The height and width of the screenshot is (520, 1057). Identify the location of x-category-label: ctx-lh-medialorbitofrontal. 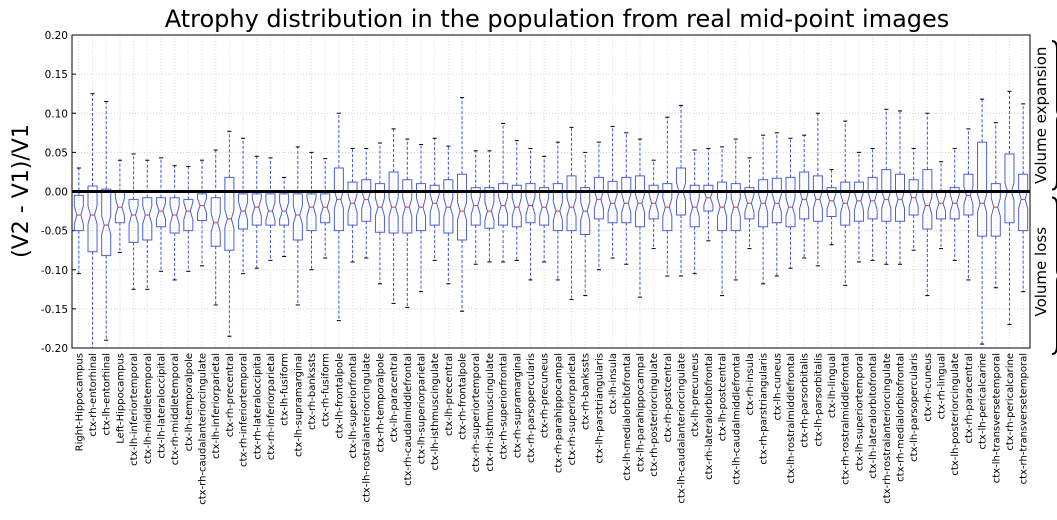
(627, 417).